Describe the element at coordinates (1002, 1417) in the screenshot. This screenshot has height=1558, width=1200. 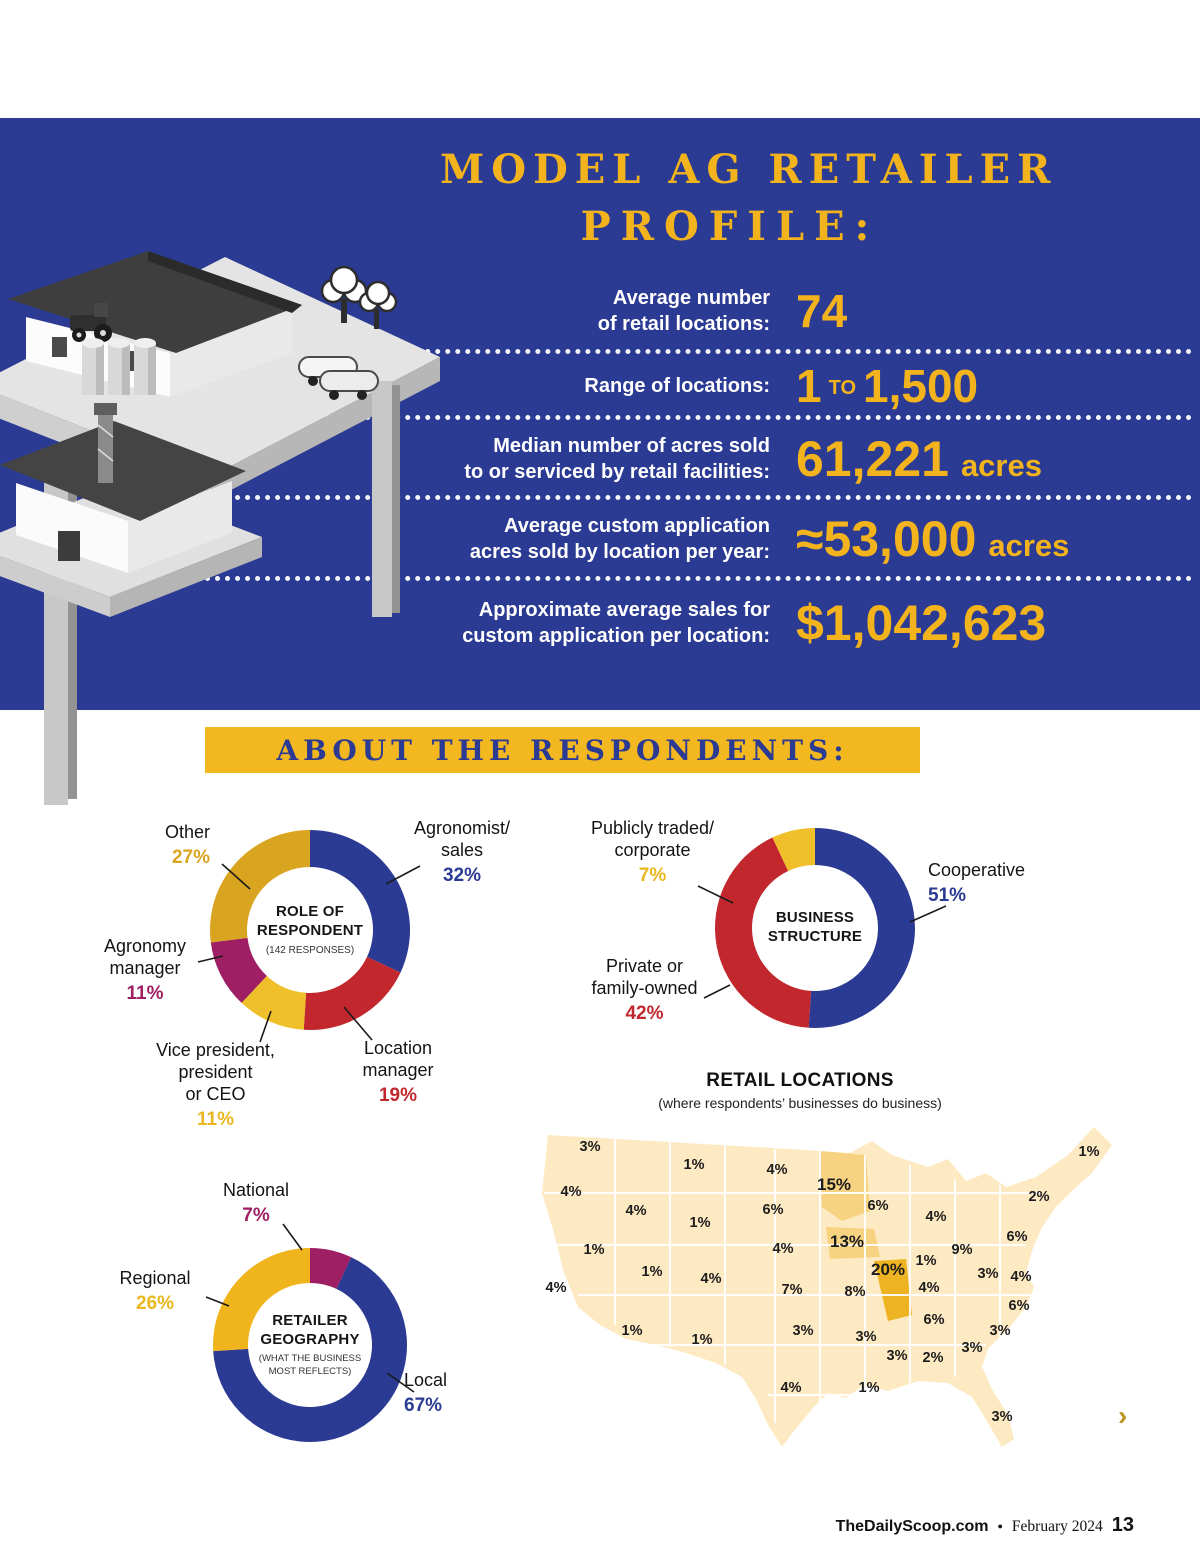
I see `map-state-pct-FL: 3%` at that location.